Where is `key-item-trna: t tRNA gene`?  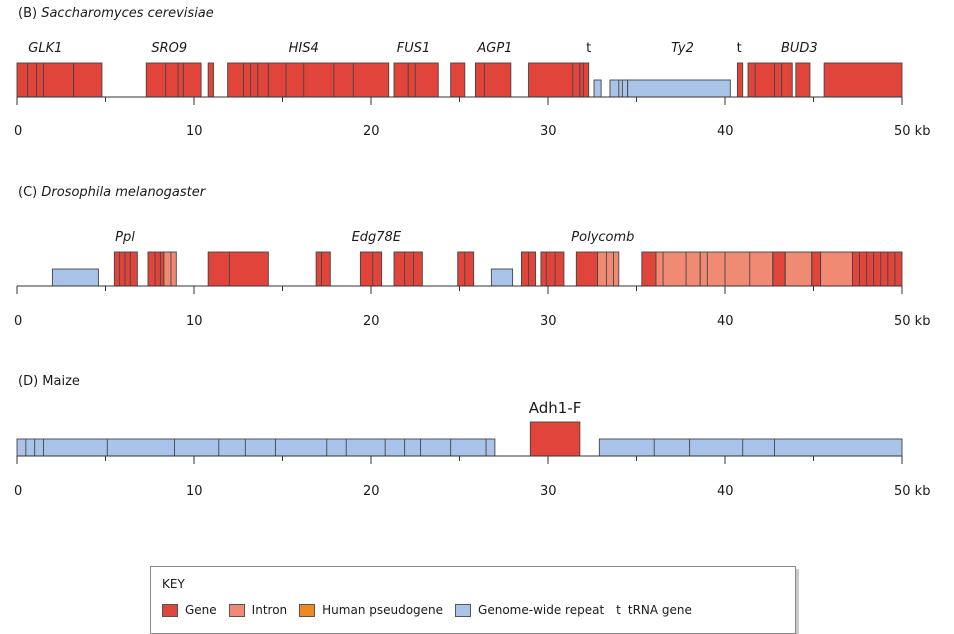 key-item-trna: t tRNA gene is located at coordinates (654, 610).